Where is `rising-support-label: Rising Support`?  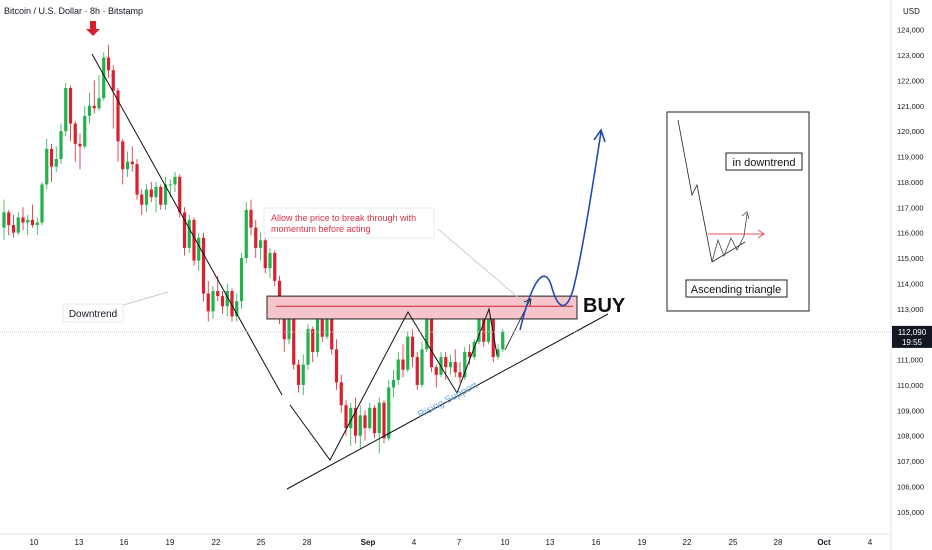 rising-support-label: Rising Support is located at coordinates (447, 400).